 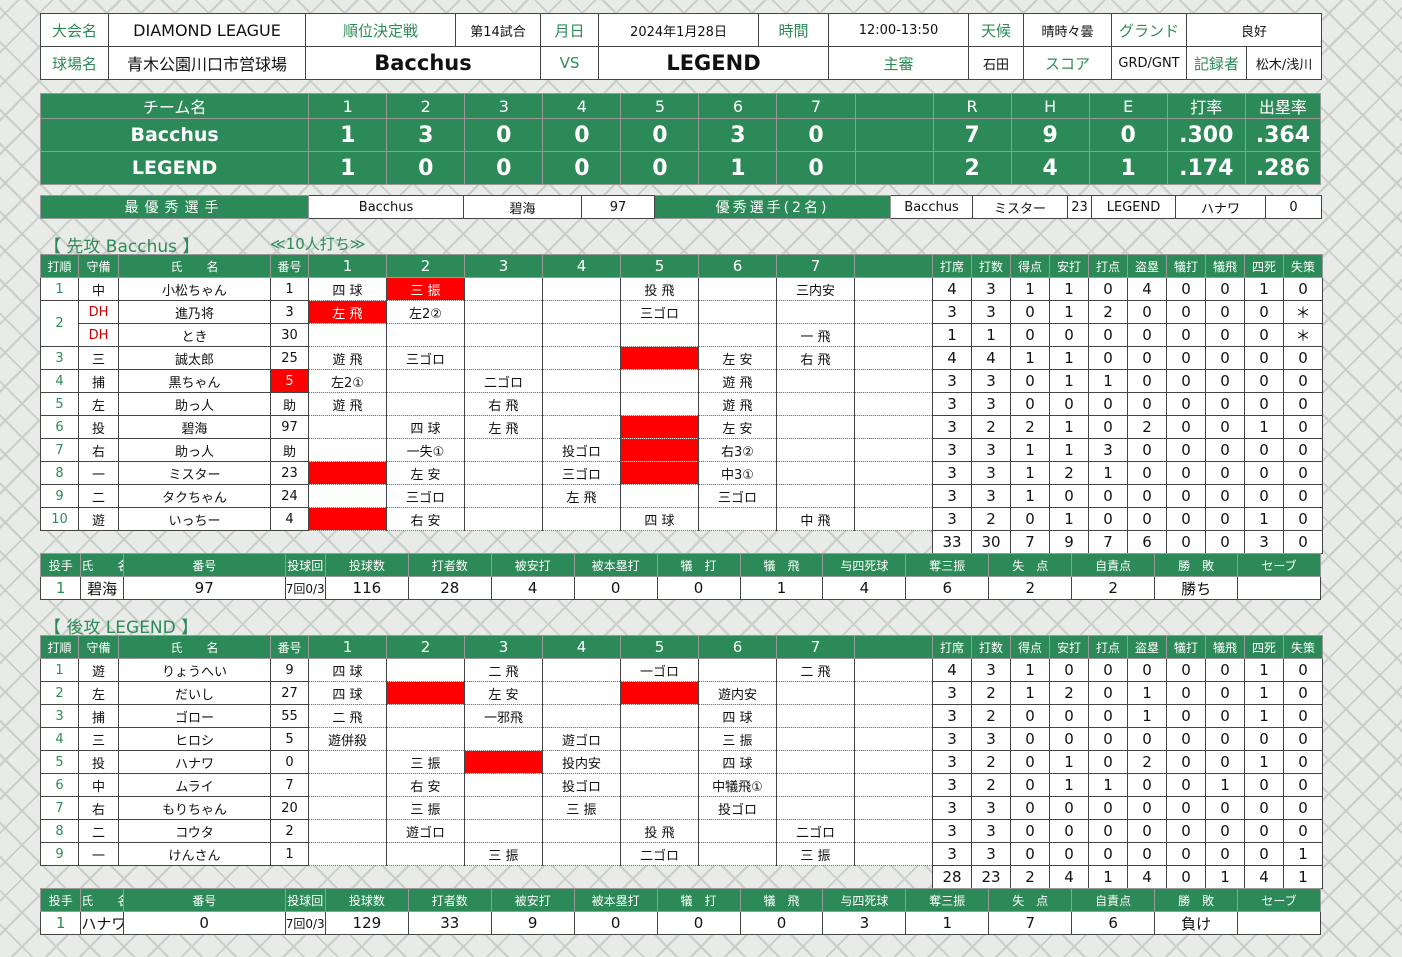 I want to click on pitching-cell: 6, so click(x=1113, y=923).